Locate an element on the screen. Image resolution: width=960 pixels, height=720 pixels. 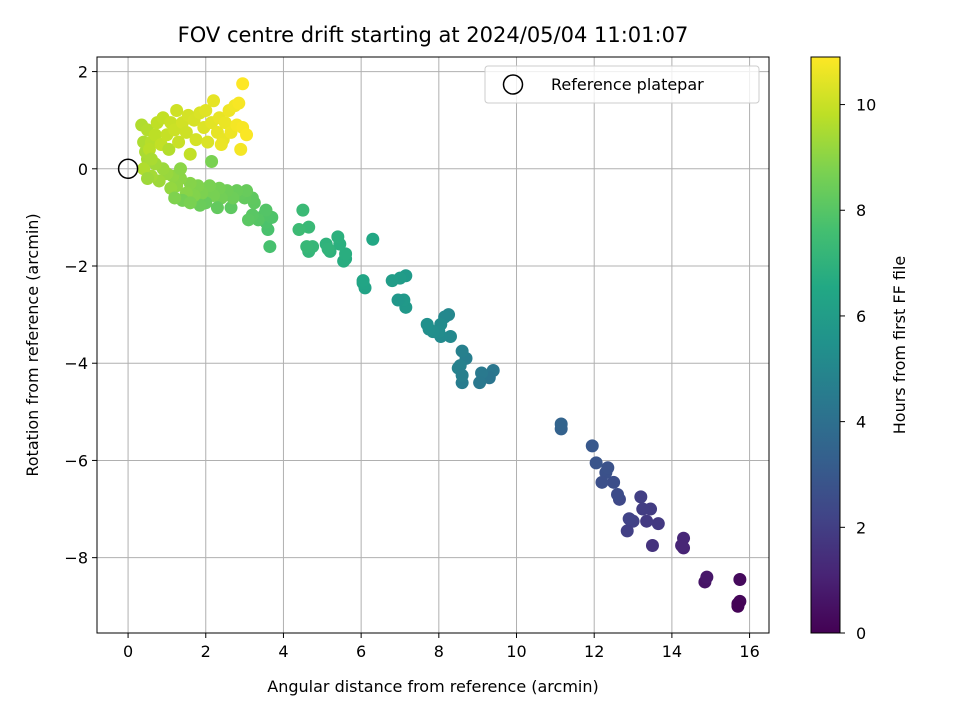
x-axis-label: Angular distance from reference (arcmin) is located at coordinates (432, 686).